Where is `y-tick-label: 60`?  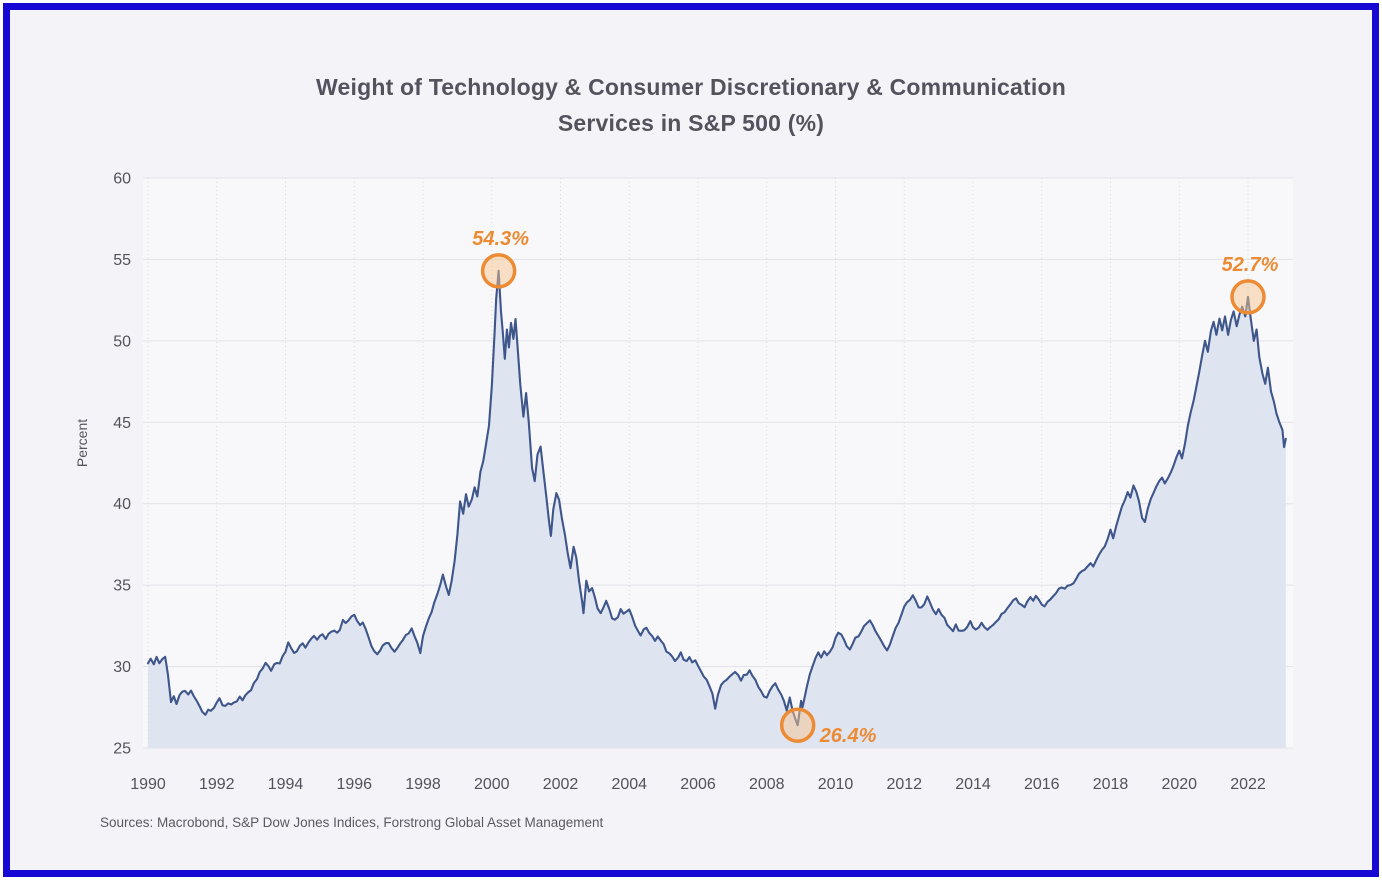 y-tick-label: 60 is located at coordinates (122, 179).